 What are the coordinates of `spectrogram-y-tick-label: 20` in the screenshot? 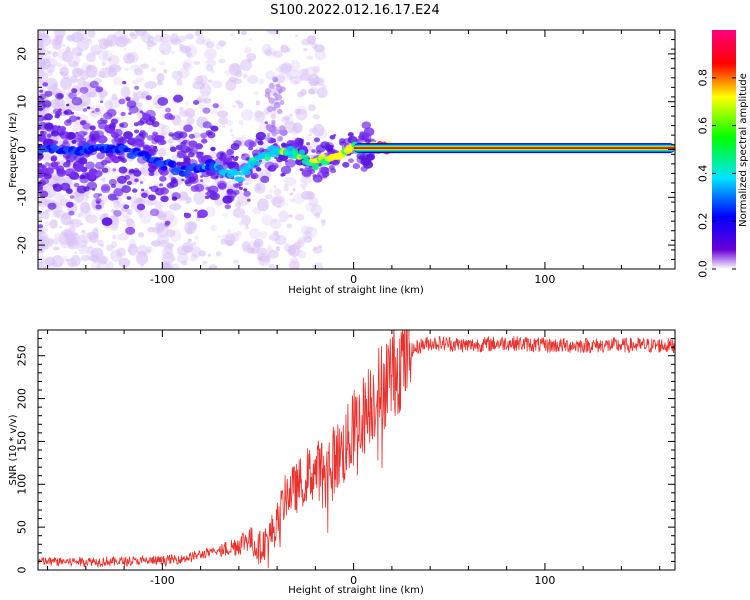 It's located at (22, 54).